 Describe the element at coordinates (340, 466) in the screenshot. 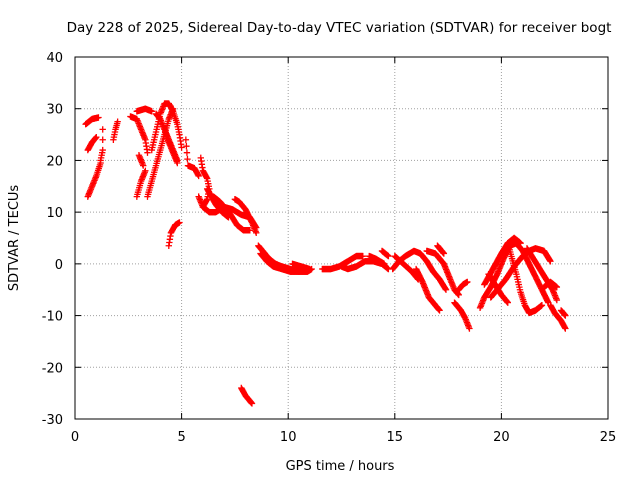

I see `x-axis-label: GPS time / hours` at that location.